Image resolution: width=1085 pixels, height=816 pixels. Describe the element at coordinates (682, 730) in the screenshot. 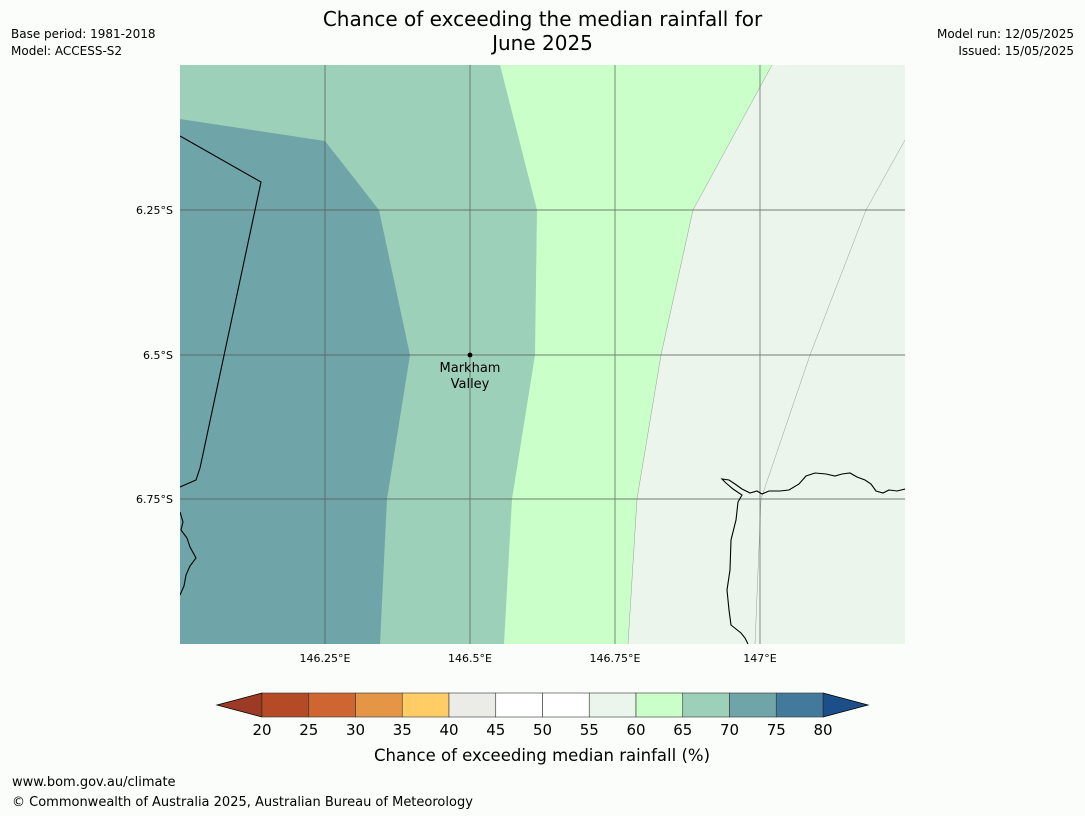

I see `colorbar-tick-label: 65` at that location.